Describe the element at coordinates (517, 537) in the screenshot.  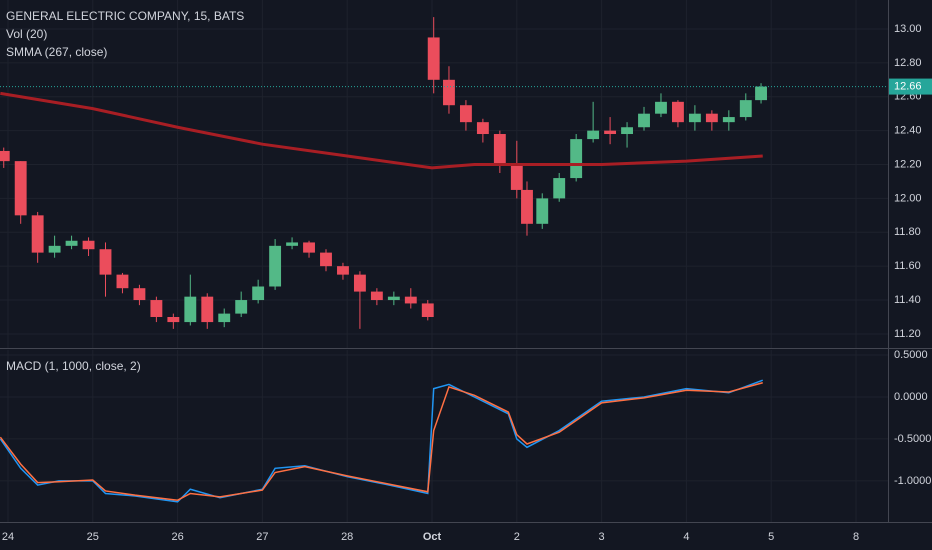
I see `x-tick-label: 2` at that location.